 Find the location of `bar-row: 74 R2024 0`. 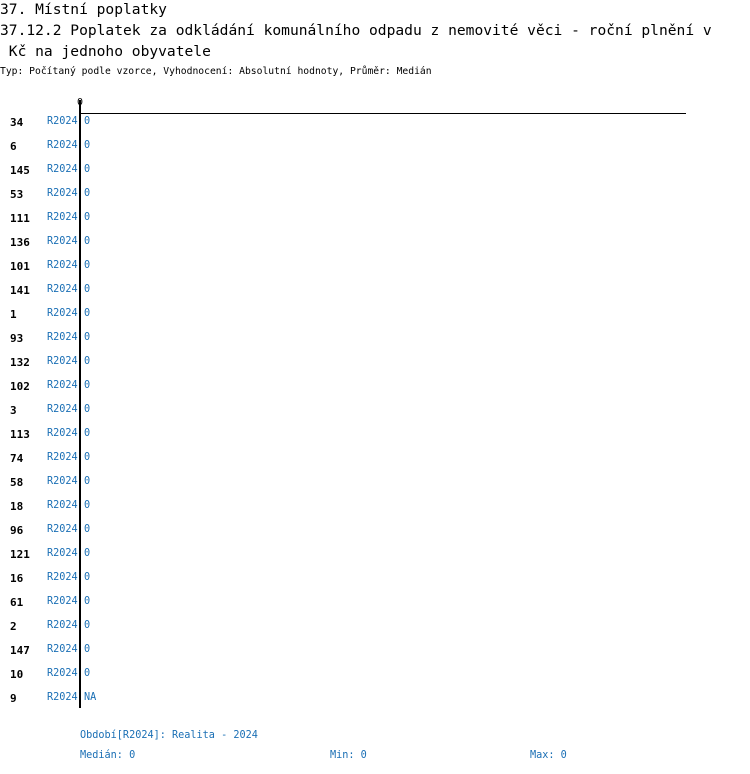

bar-row: 74 R2024 0 is located at coordinates (350, 459).